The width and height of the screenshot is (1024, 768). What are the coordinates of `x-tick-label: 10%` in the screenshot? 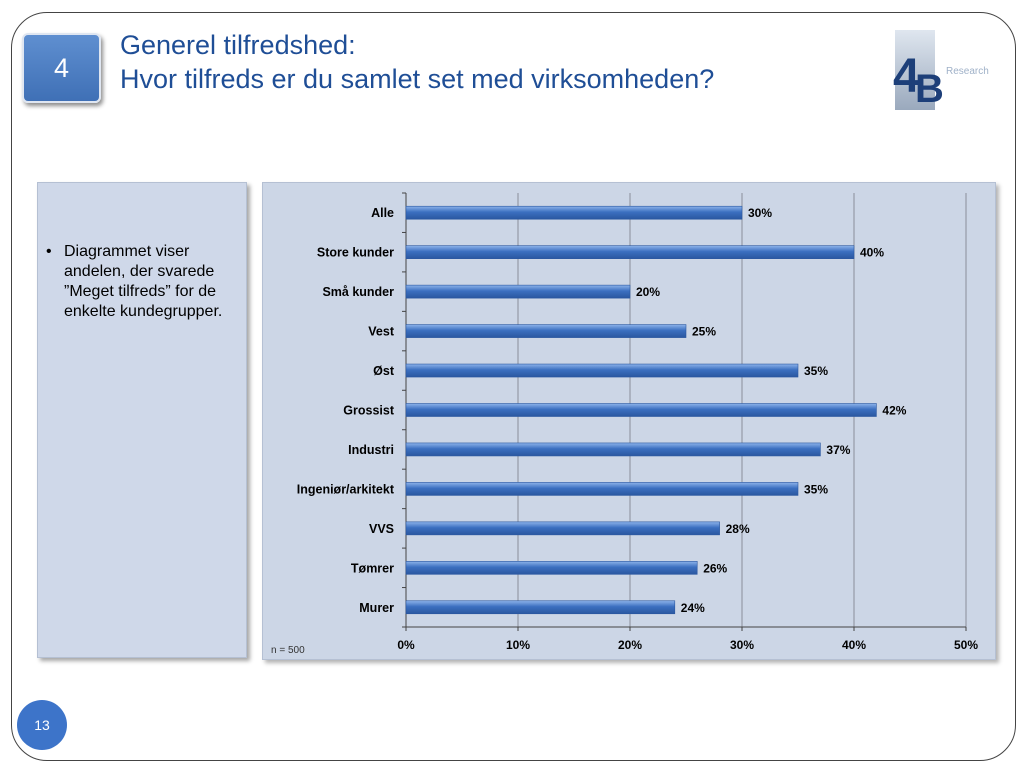 It's located at (518, 645).